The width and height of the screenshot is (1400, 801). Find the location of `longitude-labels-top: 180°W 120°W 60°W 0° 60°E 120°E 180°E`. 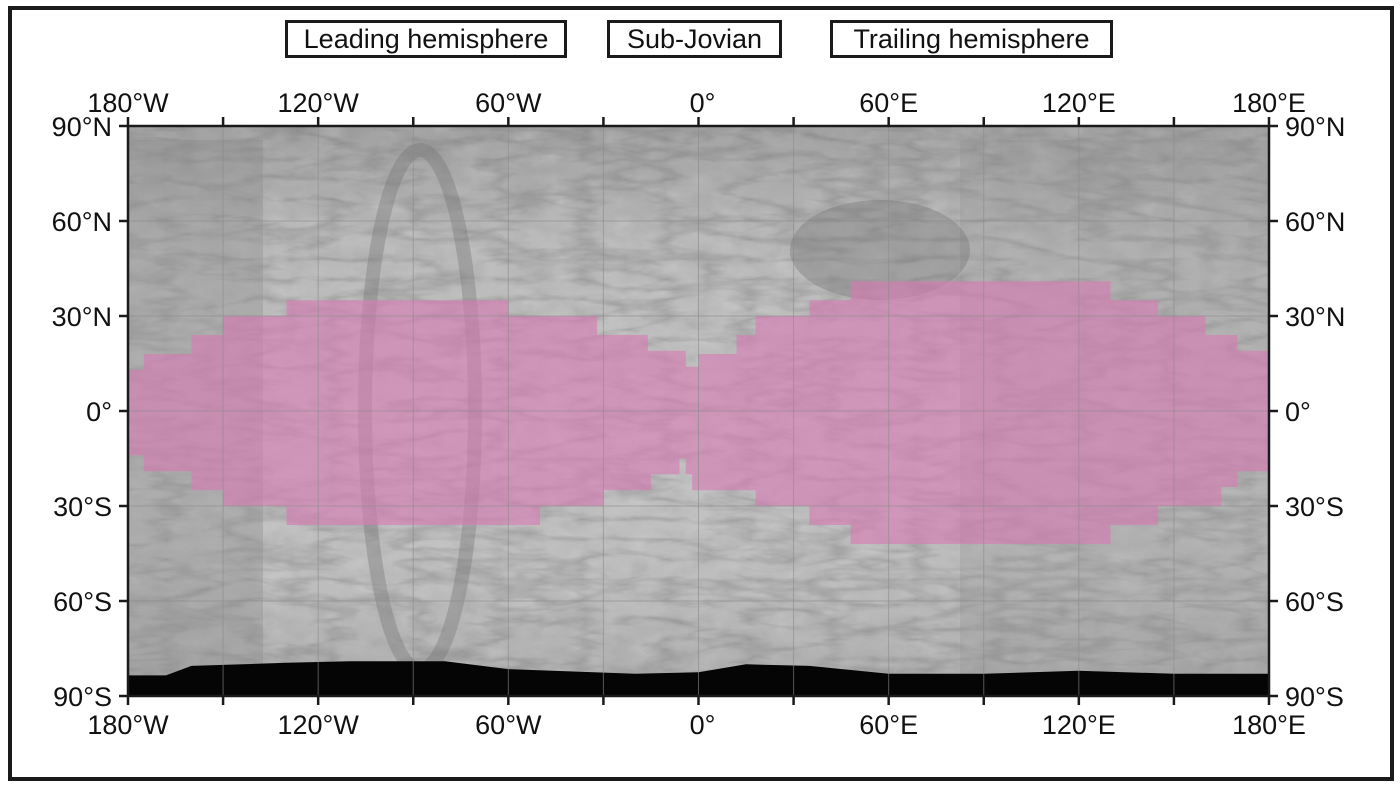

longitude-labels-top: 180°W 120°W 60°W 0° 60°E 120°E 180°E is located at coordinates (696, 103).